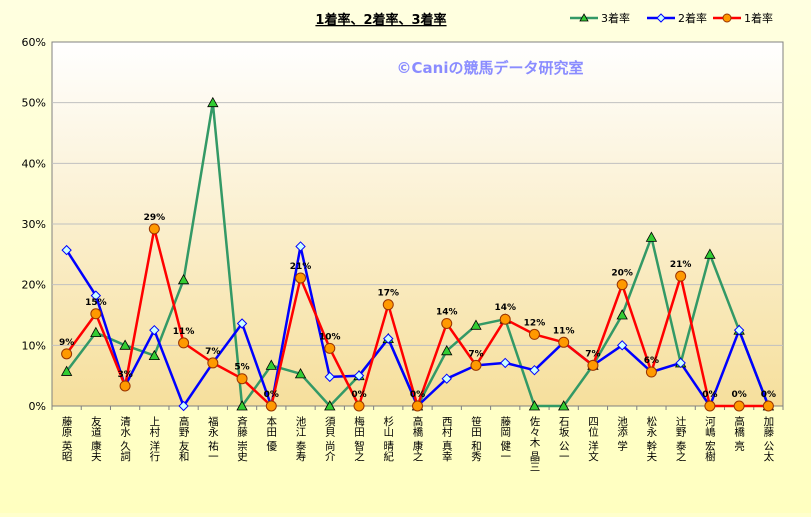  I want to click on data-label-1着率: 20%, so click(622, 274).